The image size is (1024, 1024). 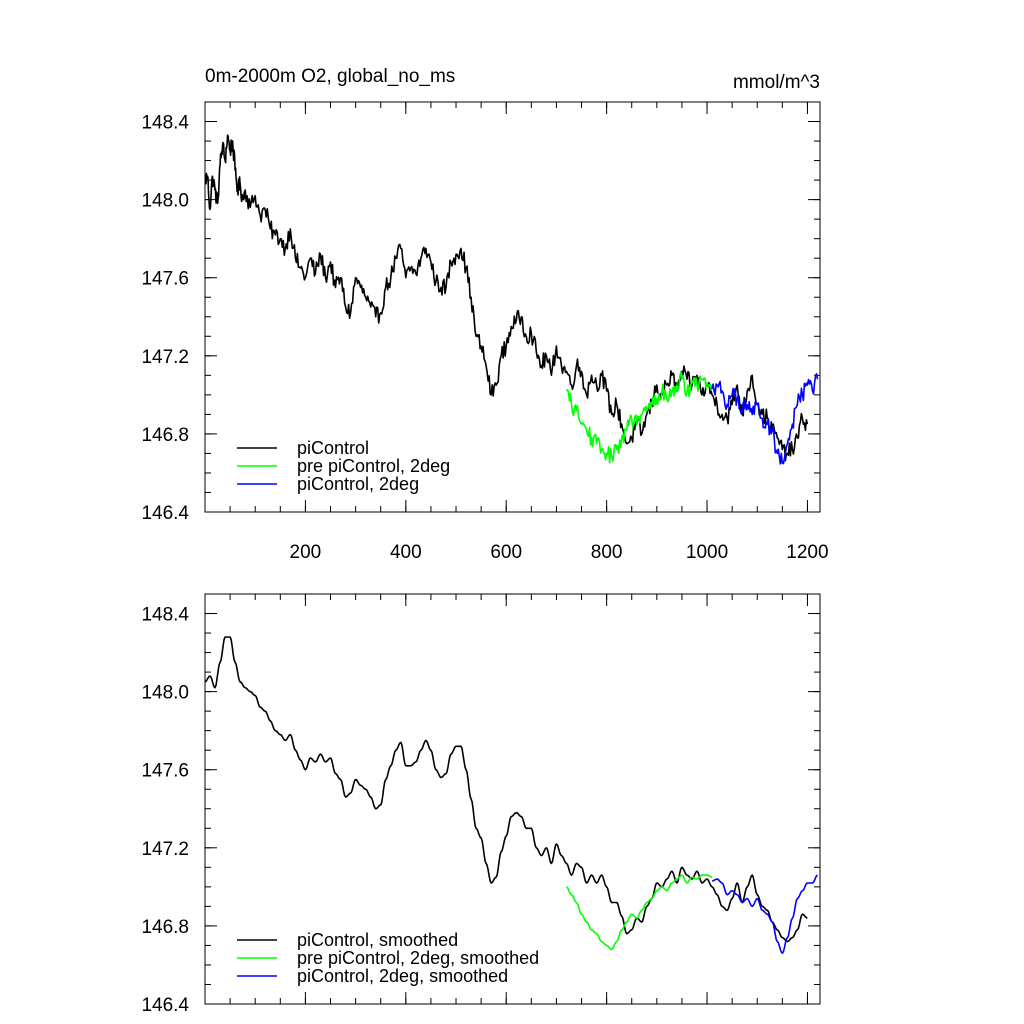 I want to click on x-tick-label: 200, so click(x=306, y=552).